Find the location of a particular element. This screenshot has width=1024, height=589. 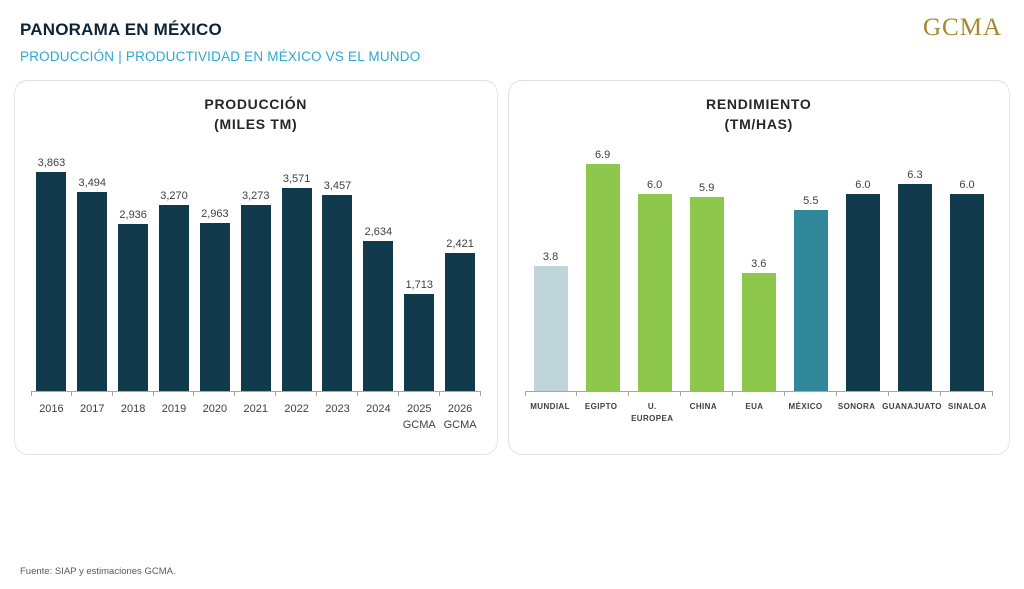

bar-value-label: 3.6 is located at coordinates (759, 263).